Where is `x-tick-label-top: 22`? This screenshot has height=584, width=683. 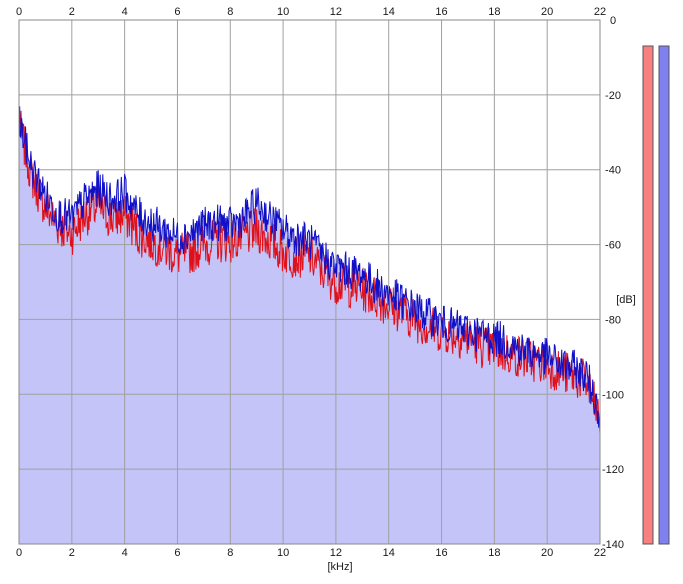
x-tick-label-top: 22 is located at coordinates (600, 12).